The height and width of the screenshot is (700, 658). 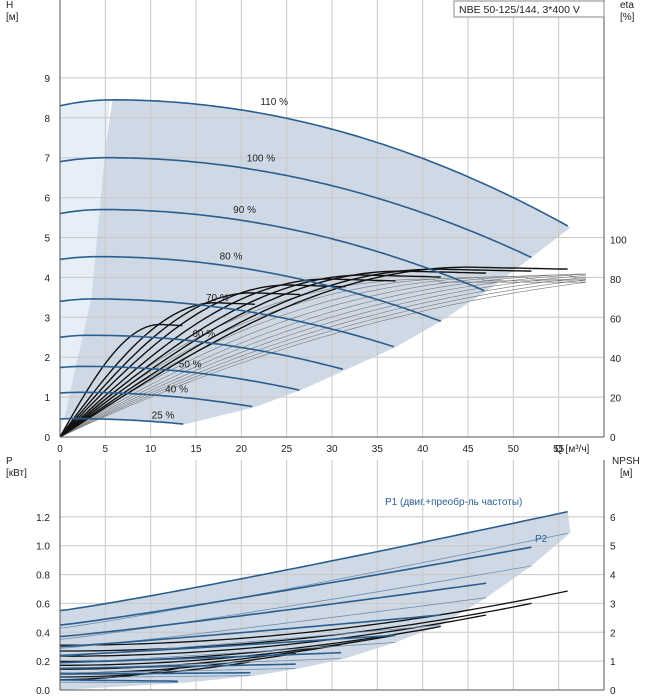 What do you see at coordinates (43, 662) in the screenshot?
I see `power-tick-label: 0.2` at bounding box center [43, 662].